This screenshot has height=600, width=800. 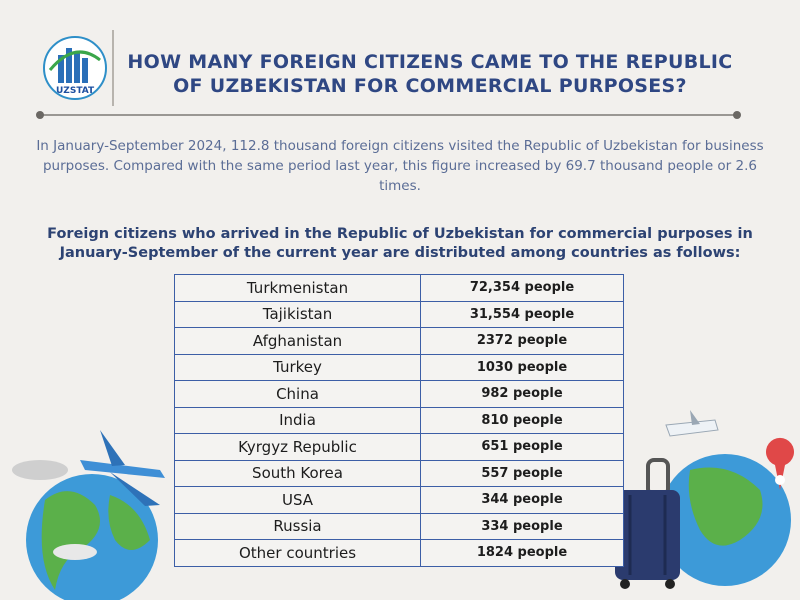 What do you see at coordinates (522, 367) in the screenshot?
I see `count-cell: 1030 people` at bounding box center [522, 367].